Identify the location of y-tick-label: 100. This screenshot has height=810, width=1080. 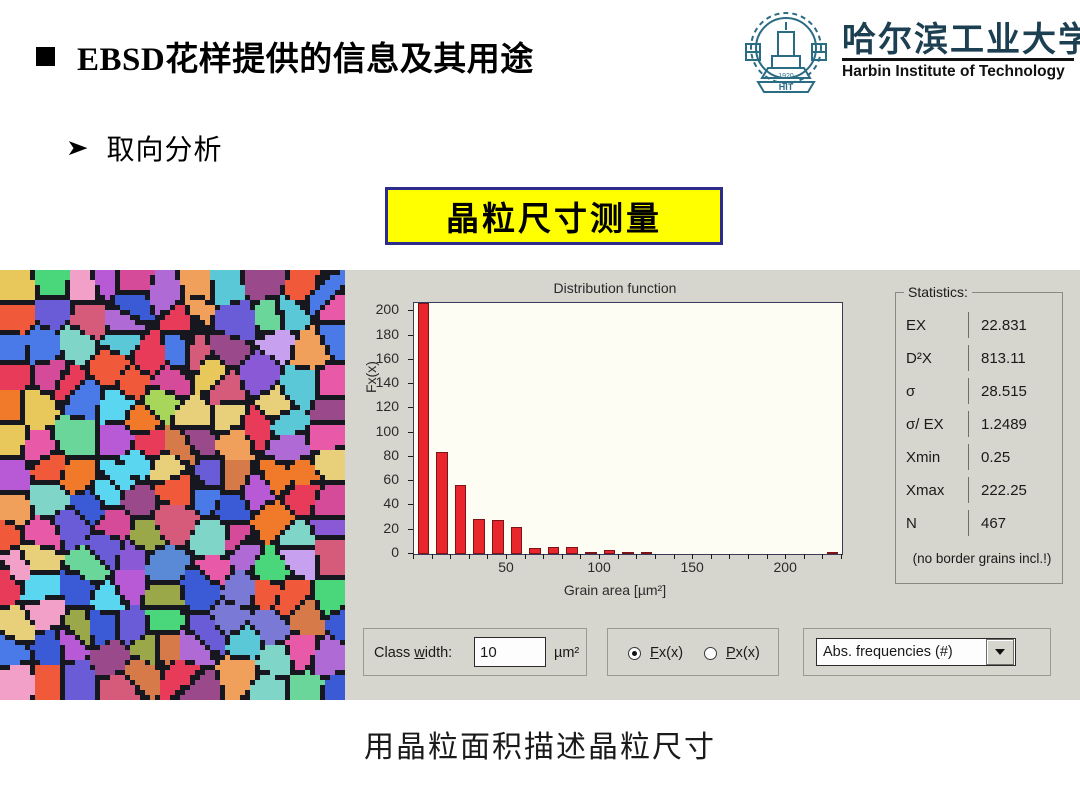
(387, 430).